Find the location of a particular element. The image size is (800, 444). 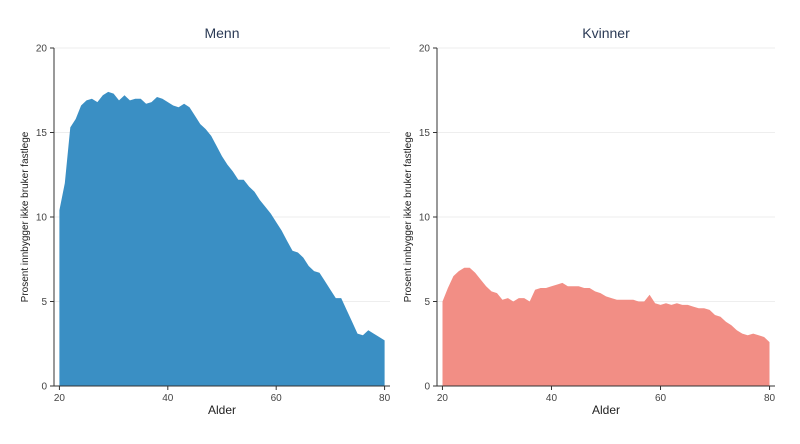

area-series-kvinner is located at coordinates (606, 326).